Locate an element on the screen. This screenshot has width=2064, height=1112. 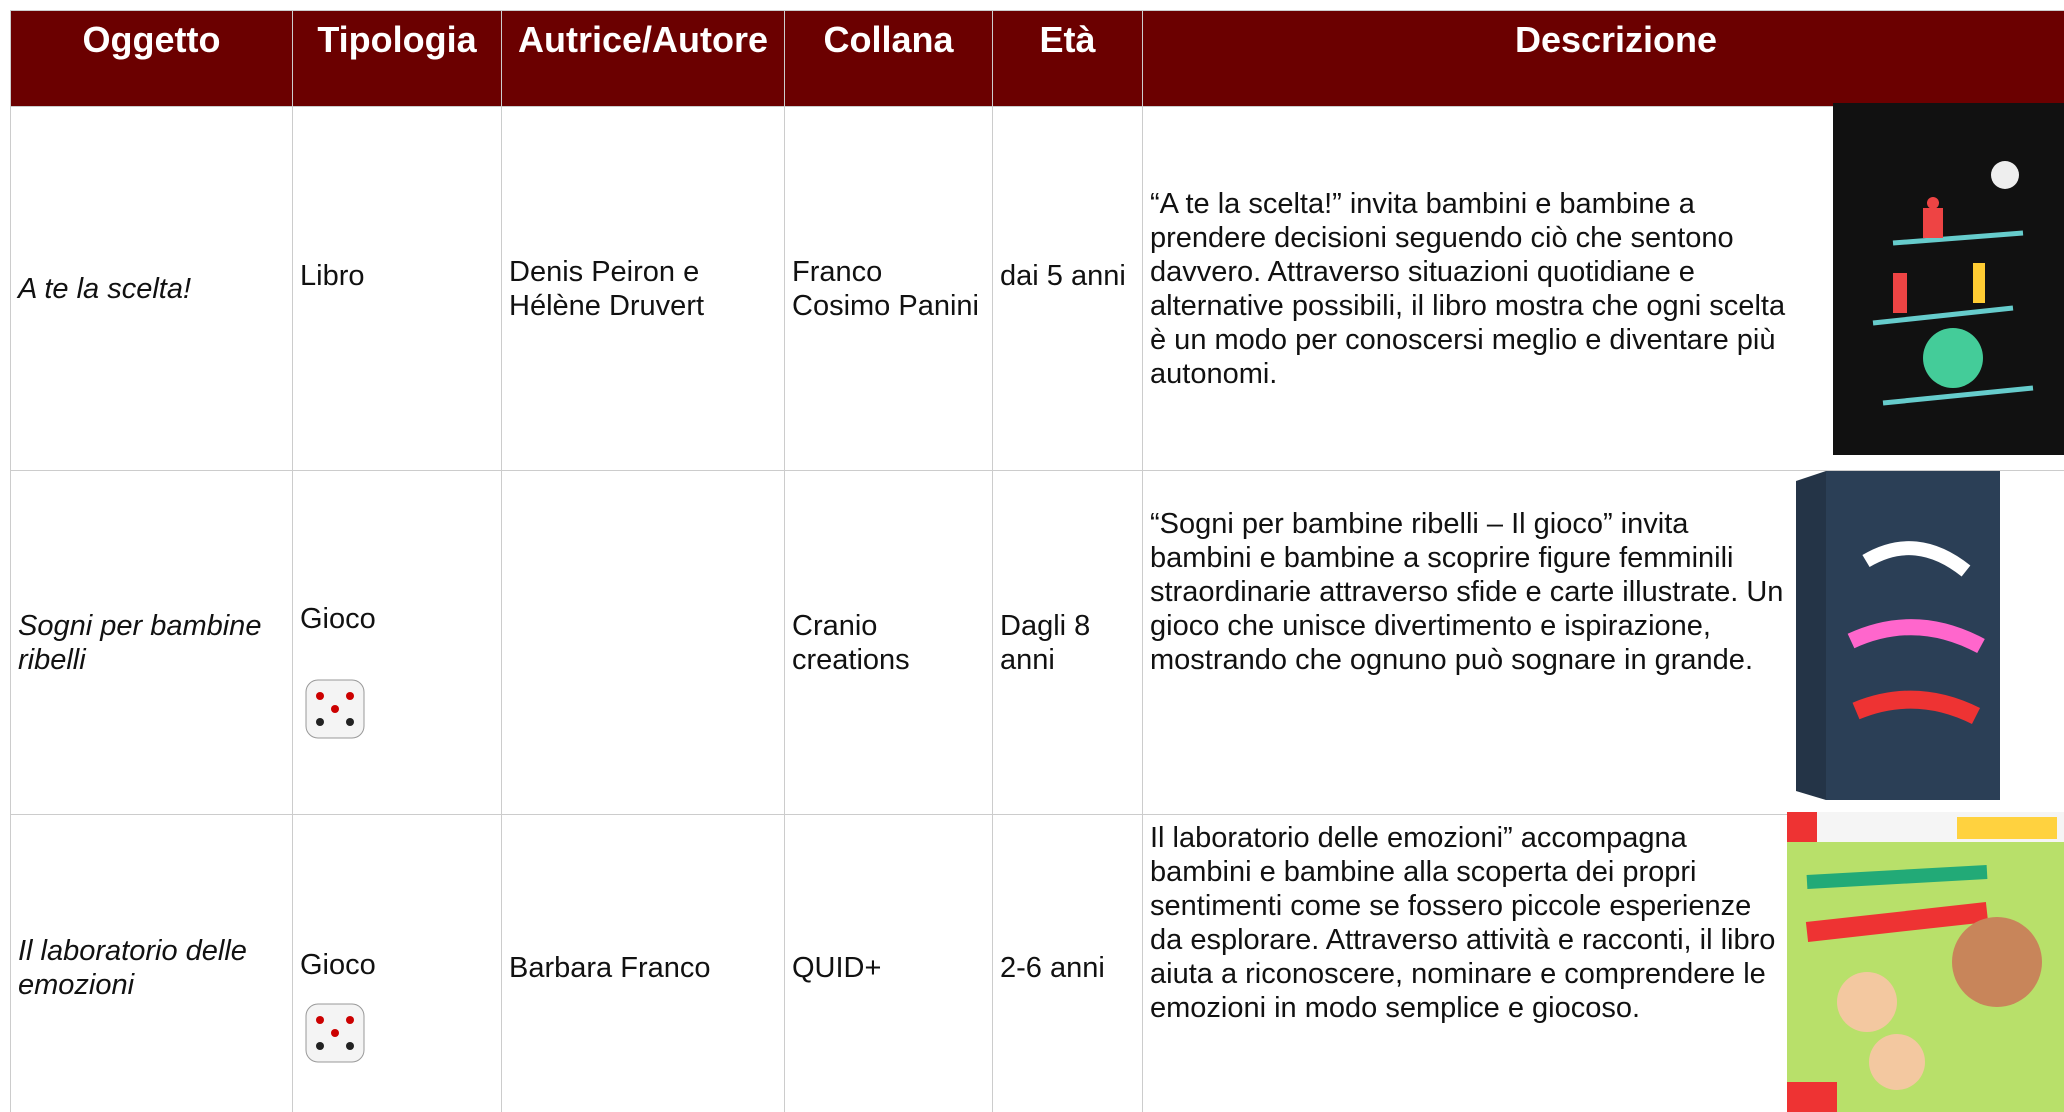
cell: Franco Cosimo Panini is located at coordinates (888, 288).